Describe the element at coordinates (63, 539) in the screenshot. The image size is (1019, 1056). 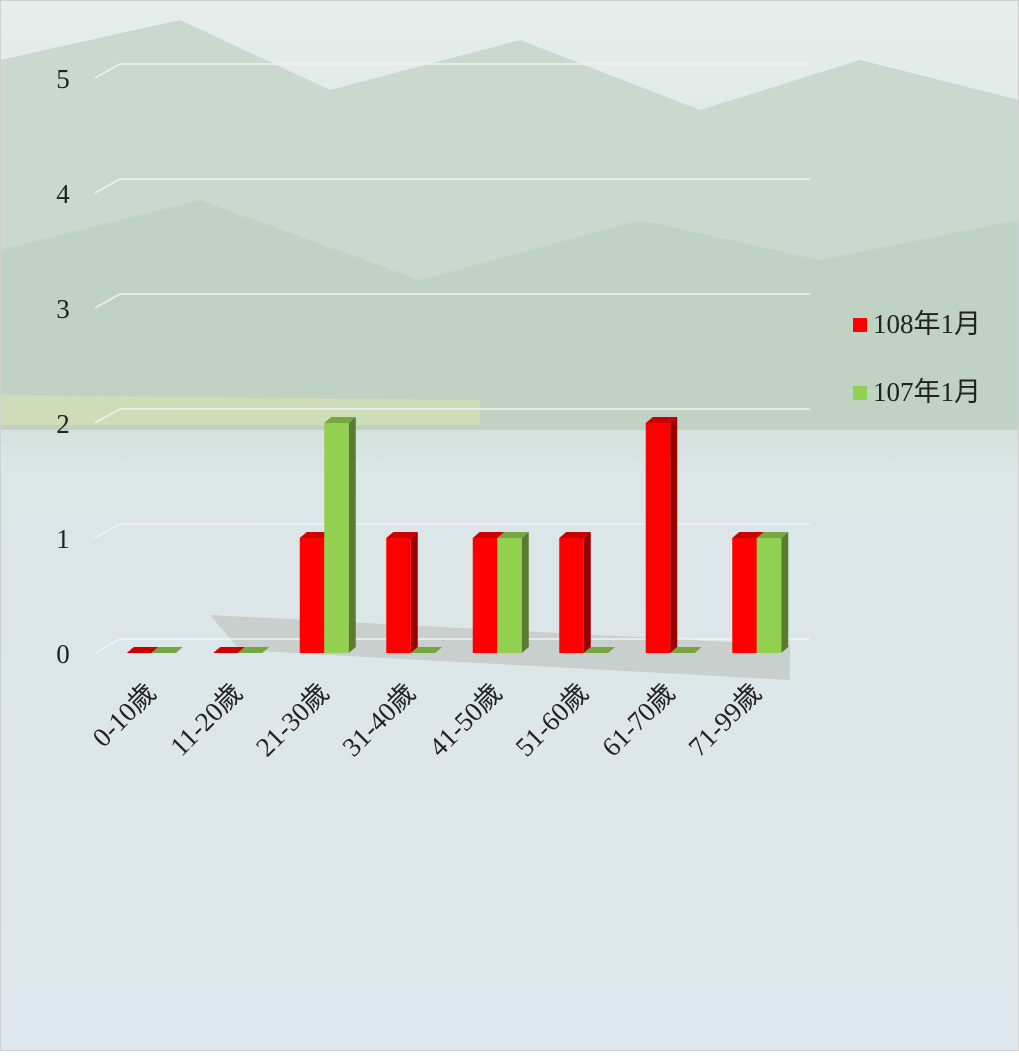
I see `y-tick-label: 1` at that location.